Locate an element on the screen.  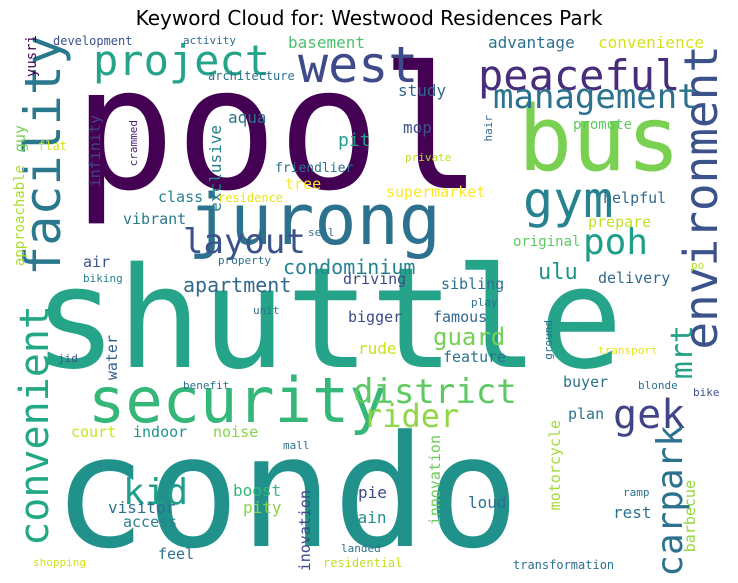
word-rain: rain is located at coordinates (367, 517).